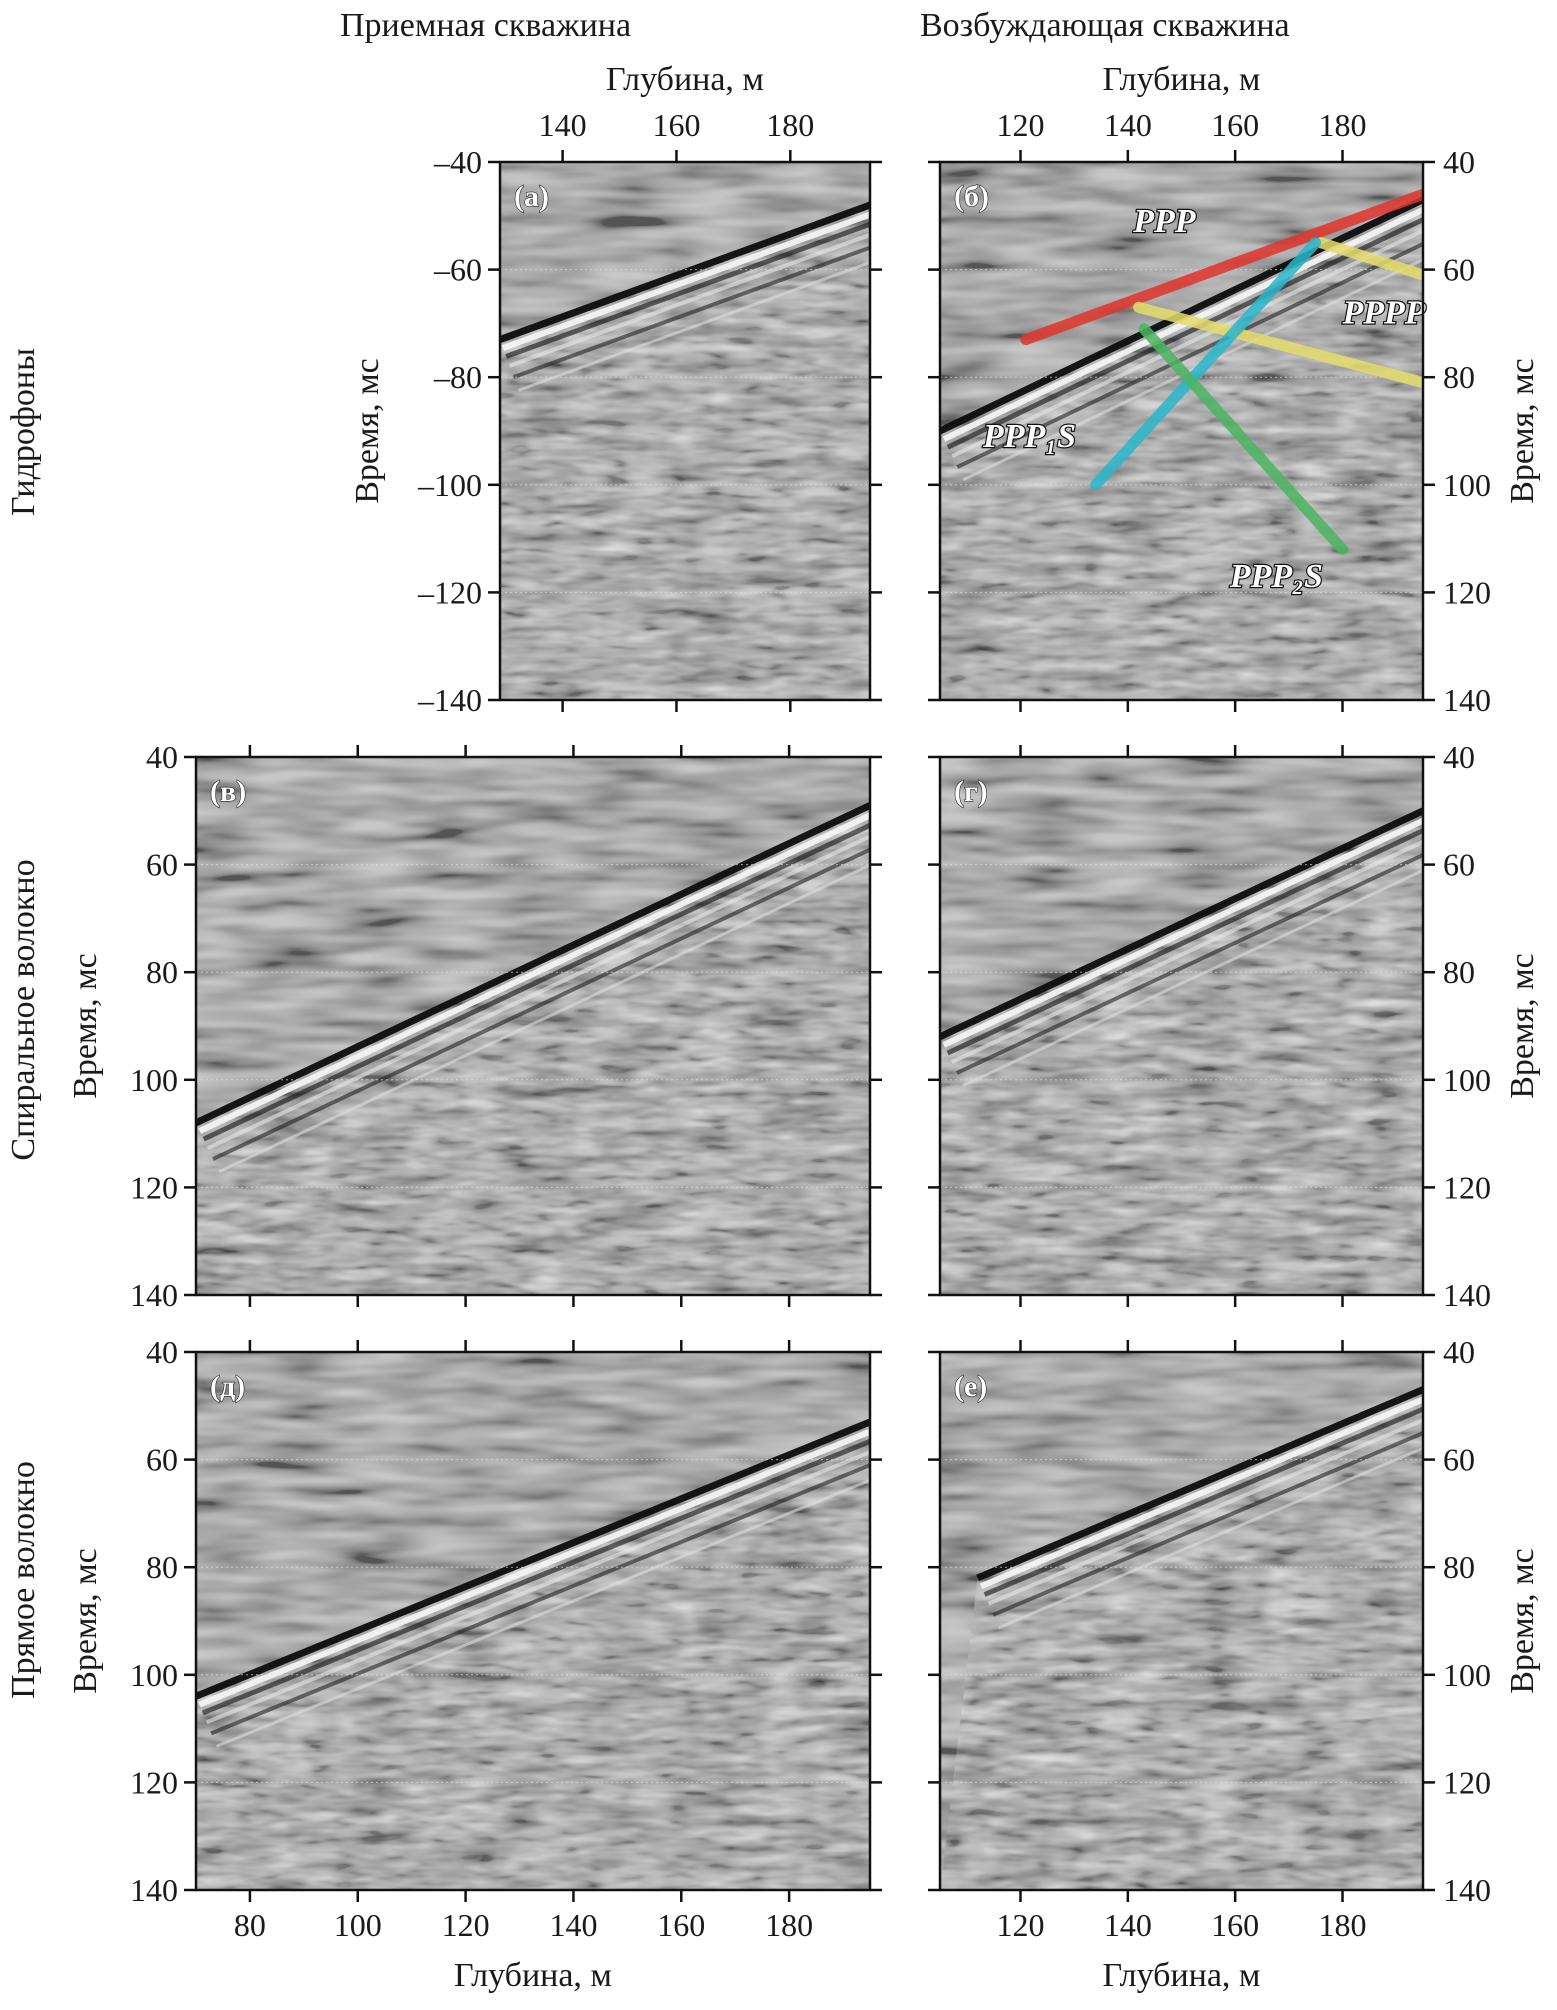 This screenshot has width=1557, height=2010. What do you see at coordinates (228, 791) in the screenshot?
I see `panel-label: (в)` at bounding box center [228, 791].